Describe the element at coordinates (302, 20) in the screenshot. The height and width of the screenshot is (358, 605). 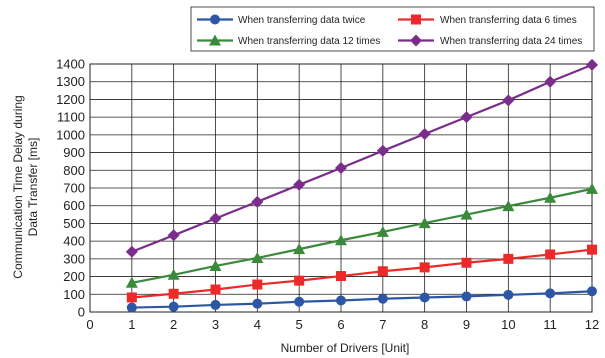
I see `legend-label: When transferring data twice` at that location.